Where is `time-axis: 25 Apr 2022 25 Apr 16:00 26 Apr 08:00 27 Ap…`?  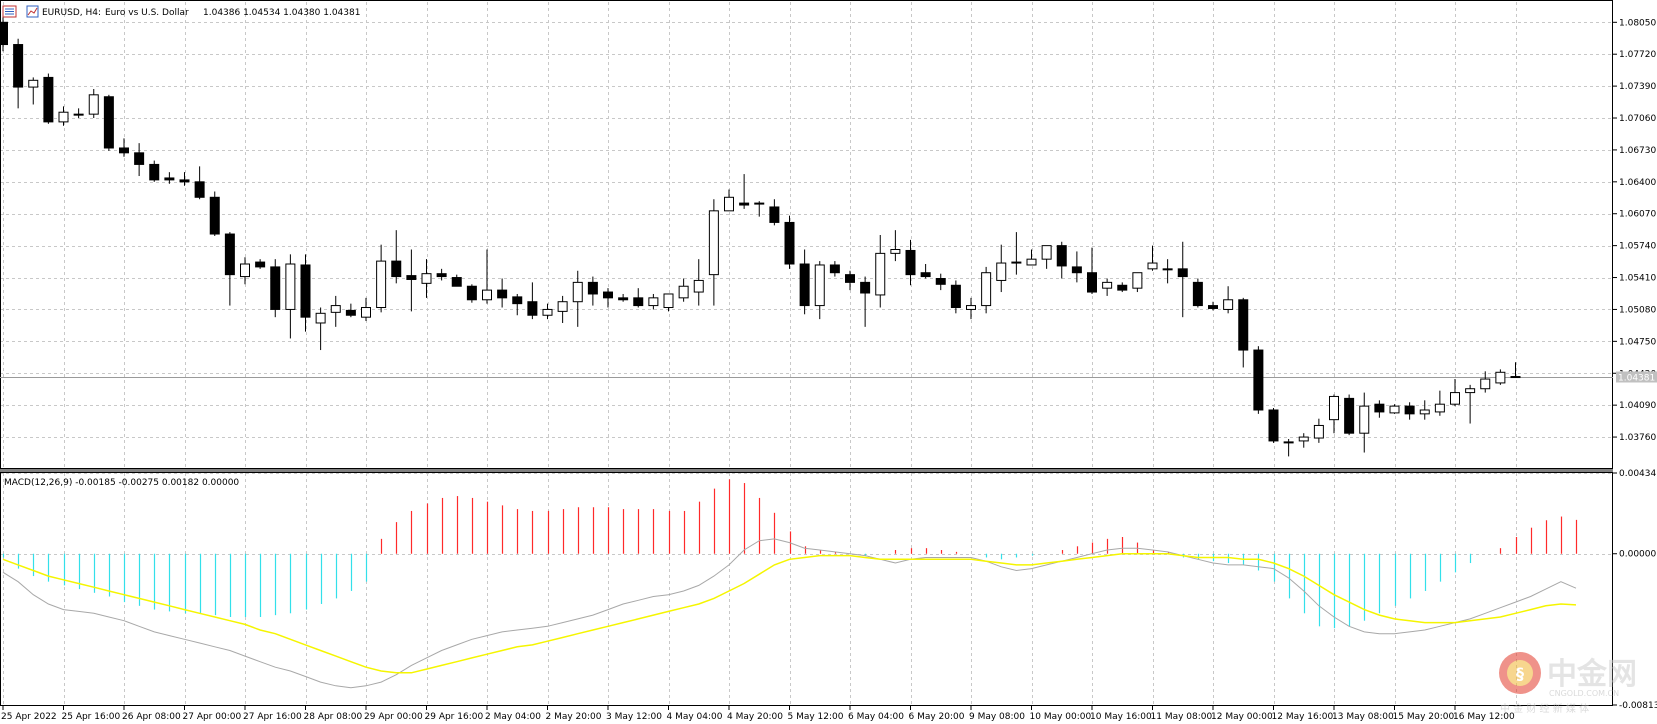
time-axis: 25 Apr 2022 25 Apr 16:00 26 Apr 08:00 27 Ap… is located at coordinates (758, 714).